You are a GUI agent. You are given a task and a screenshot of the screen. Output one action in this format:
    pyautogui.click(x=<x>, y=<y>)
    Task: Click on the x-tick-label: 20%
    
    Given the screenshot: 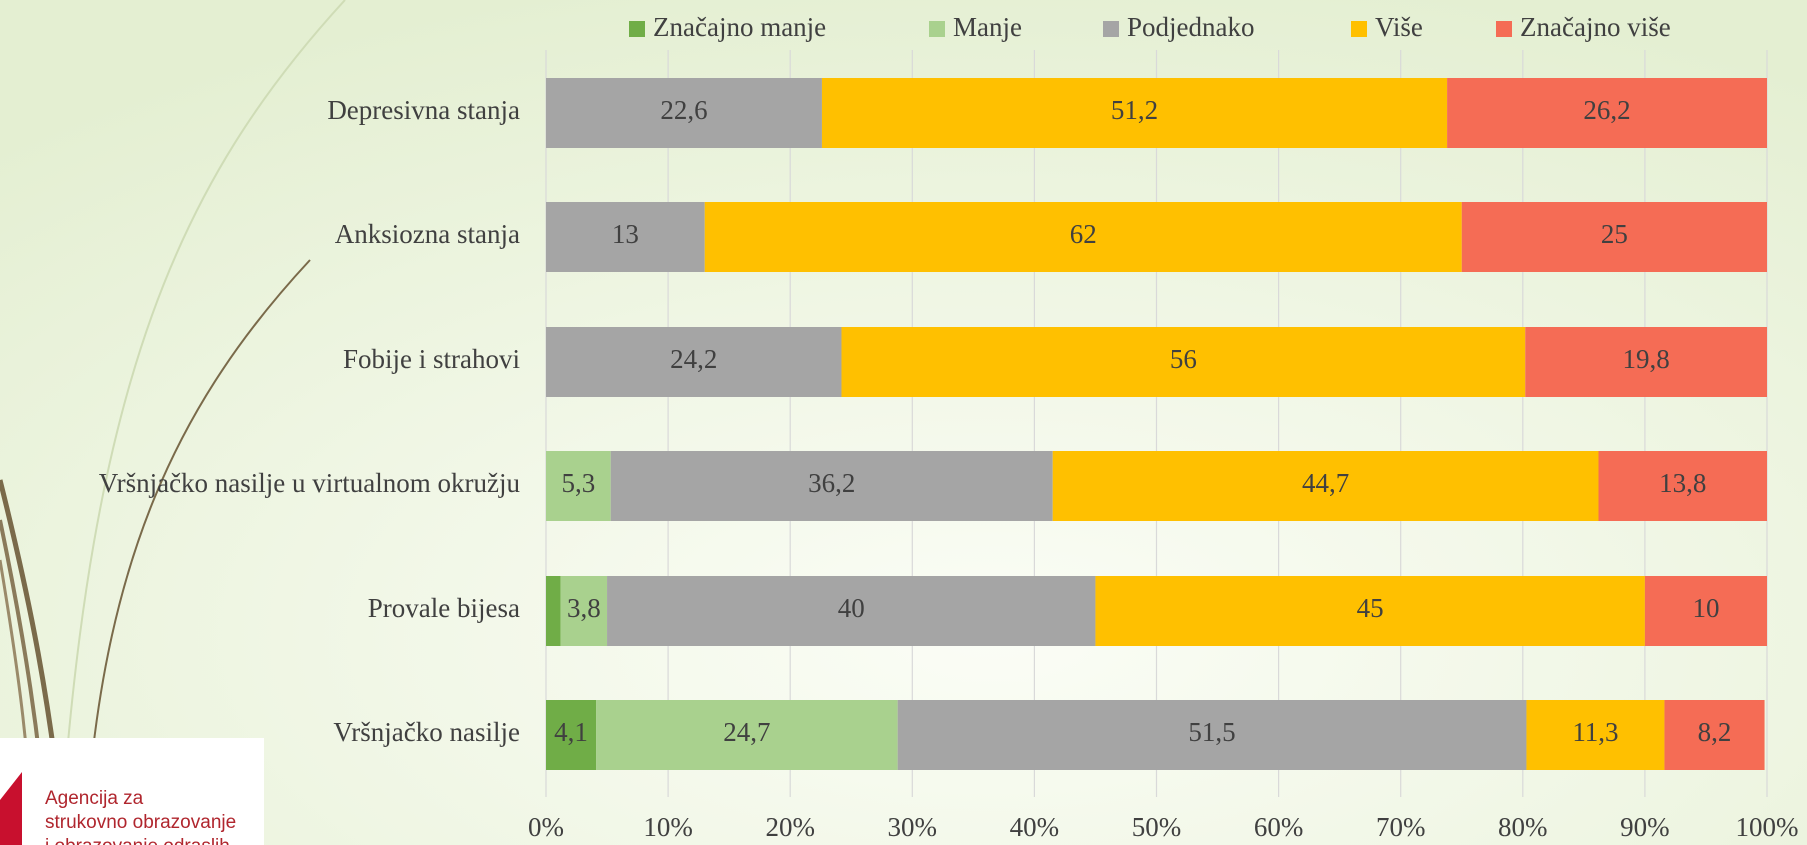 What is the action you would take?
    pyautogui.click(x=790, y=827)
    